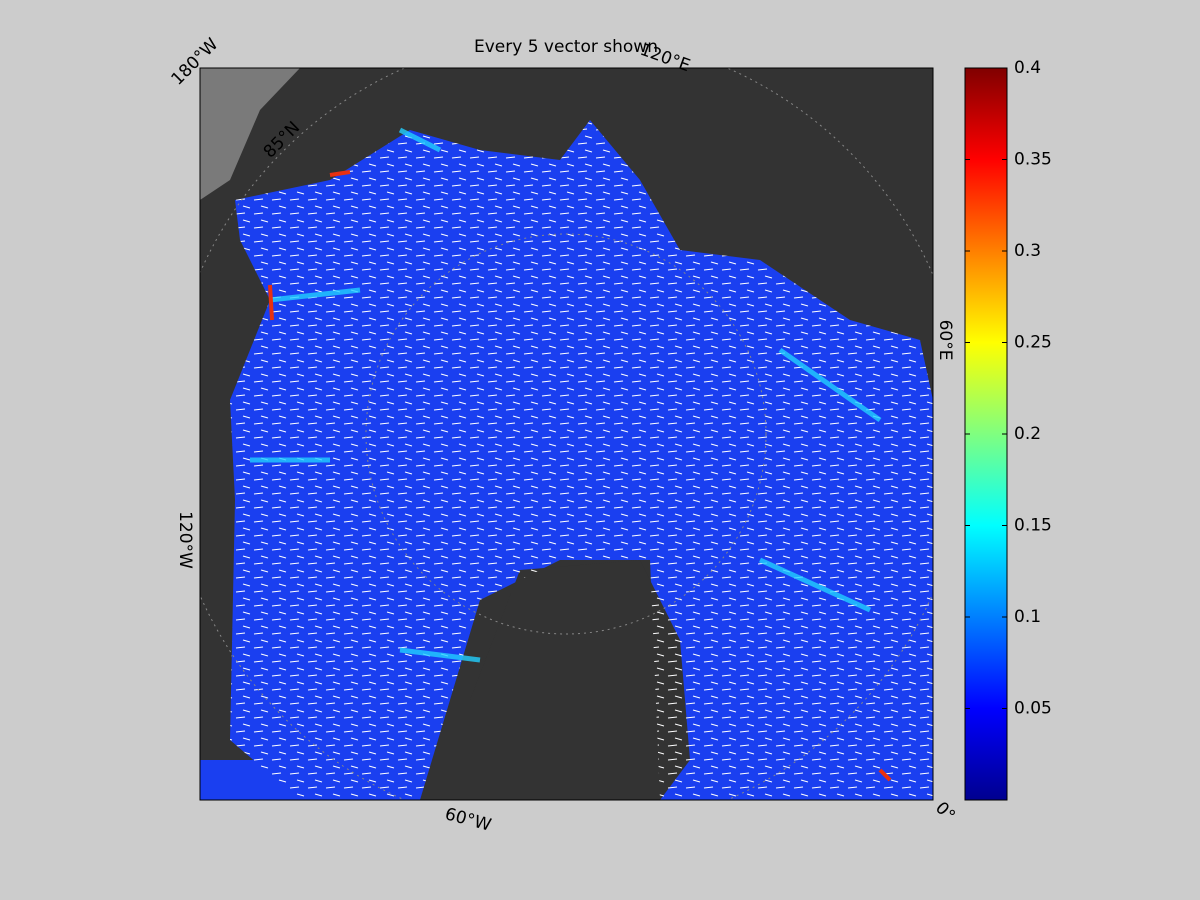 The height and width of the screenshot is (900, 1200). What do you see at coordinates (250, 134) in the screenshot?
I see `land-light` at bounding box center [250, 134].